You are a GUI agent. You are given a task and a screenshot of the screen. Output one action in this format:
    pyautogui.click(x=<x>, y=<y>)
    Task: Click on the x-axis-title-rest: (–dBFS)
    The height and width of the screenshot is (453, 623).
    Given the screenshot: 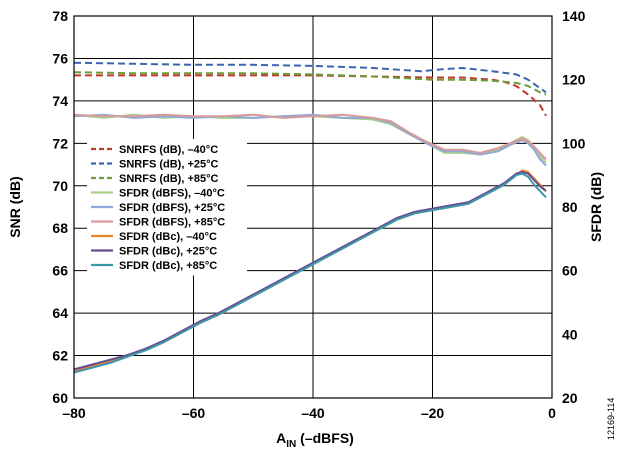 What is the action you would take?
    pyautogui.click(x=325, y=438)
    